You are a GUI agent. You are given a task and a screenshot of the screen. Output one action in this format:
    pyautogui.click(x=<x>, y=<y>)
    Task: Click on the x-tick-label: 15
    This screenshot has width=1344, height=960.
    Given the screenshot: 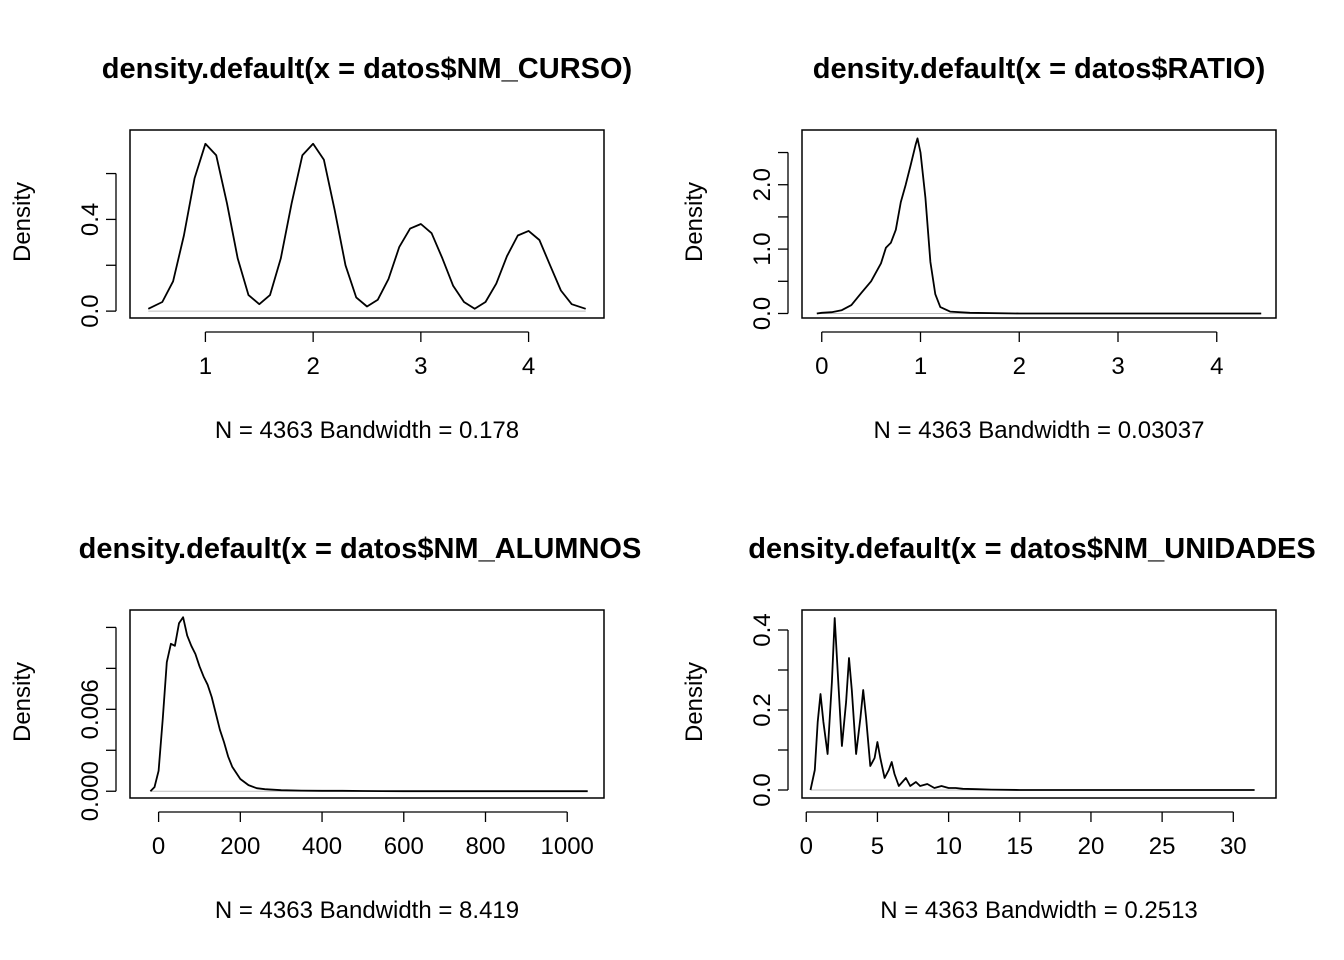 What is the action you would take?
    pyautogui.click(x=1019, y=846)
    